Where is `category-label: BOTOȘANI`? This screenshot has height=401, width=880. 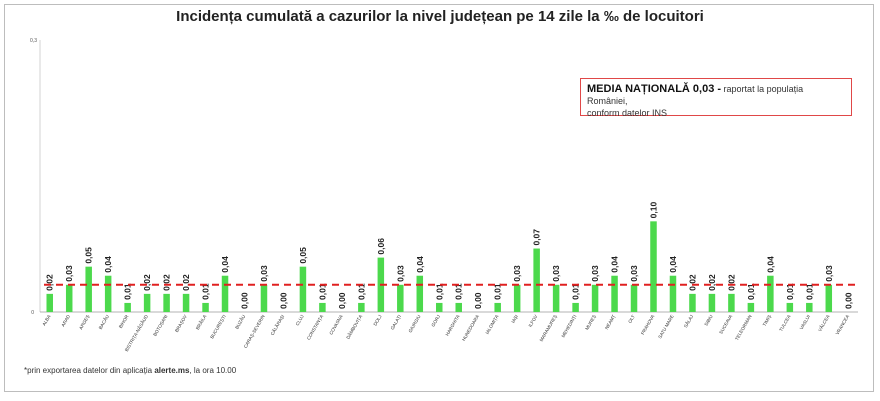
category-label: BOTOȘANI is located at coordinates (160, 325).